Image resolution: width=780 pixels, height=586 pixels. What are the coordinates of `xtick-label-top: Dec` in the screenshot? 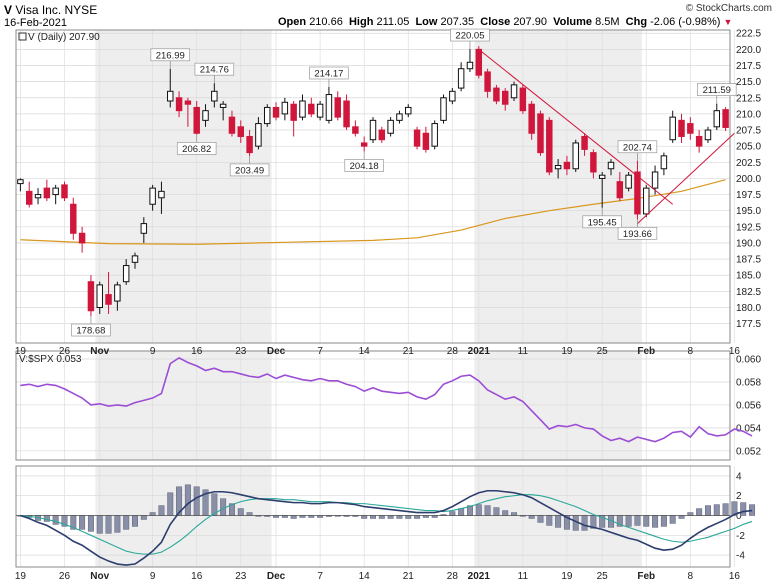 It's located at (276, 351).